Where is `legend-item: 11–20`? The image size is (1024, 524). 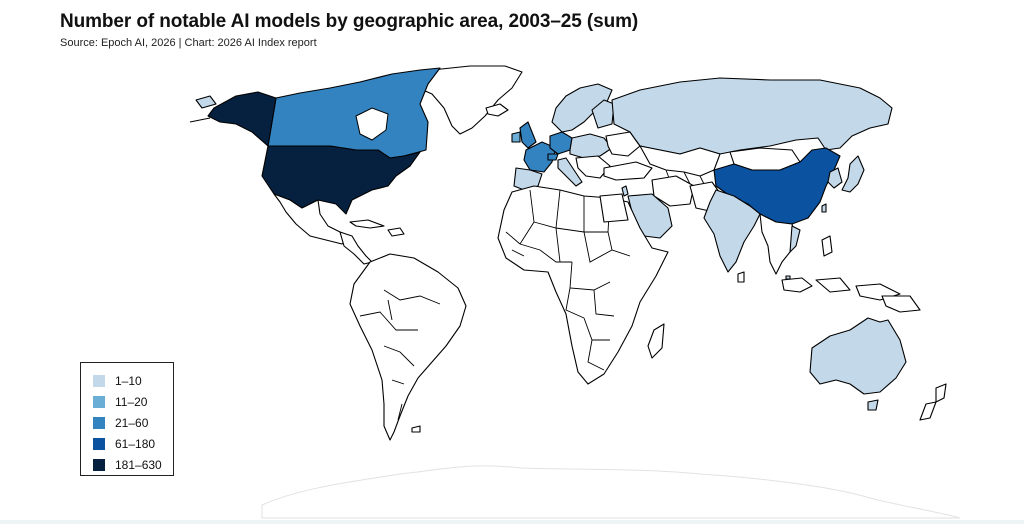 legend-item: 11–20 is located at coordinates (133, 401).